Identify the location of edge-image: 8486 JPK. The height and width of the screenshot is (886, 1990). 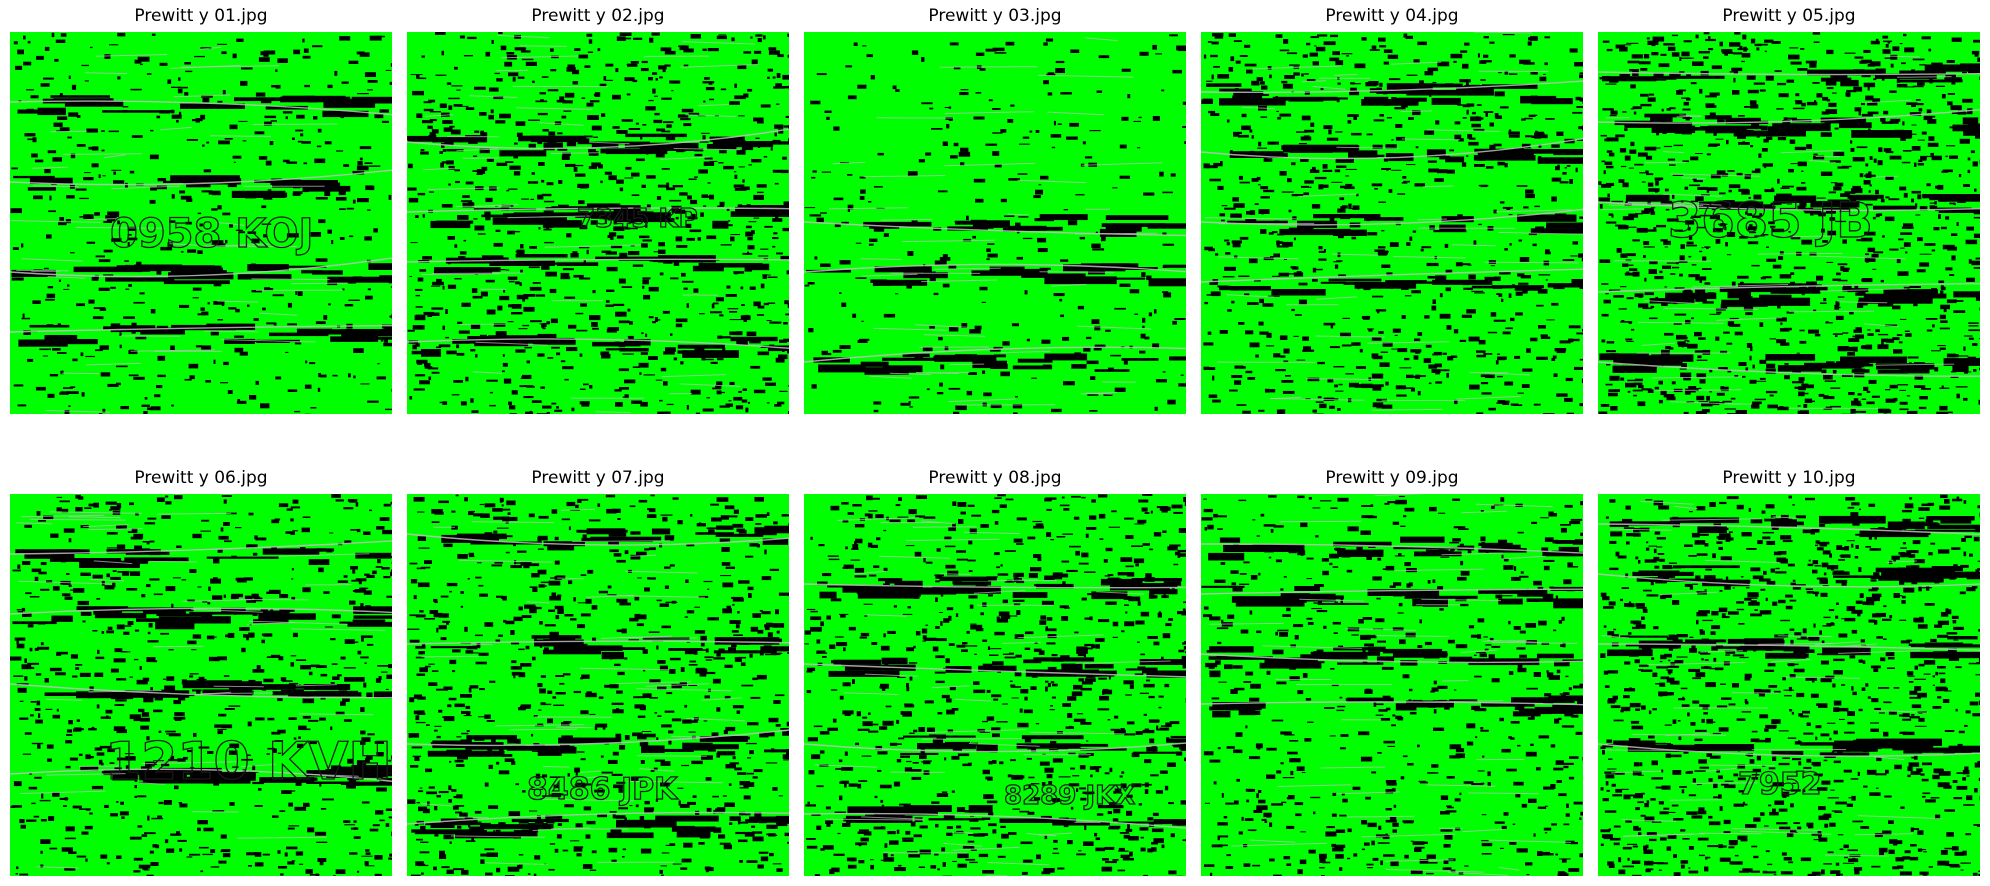
(598, 685).